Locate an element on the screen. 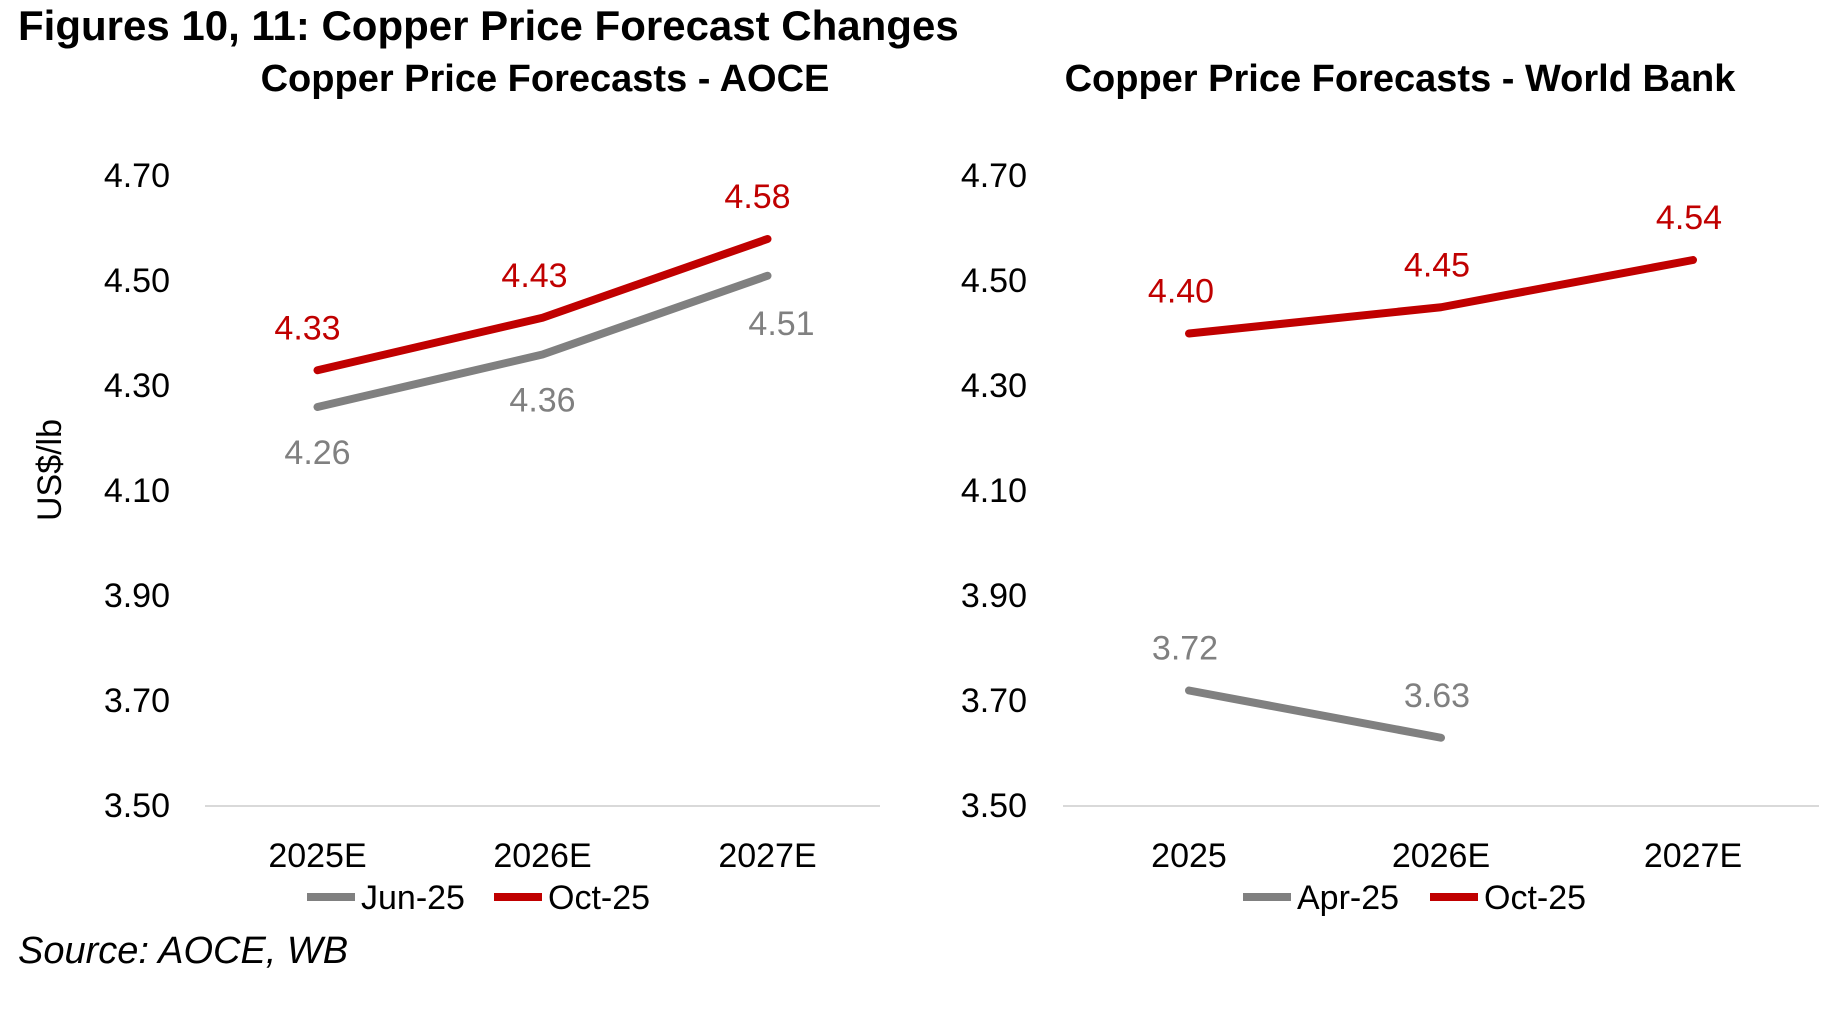 This screenshot has height=1012, width=1822. data-label-oct-25-2025: 4.40 is located at coordinates (1181, 292).